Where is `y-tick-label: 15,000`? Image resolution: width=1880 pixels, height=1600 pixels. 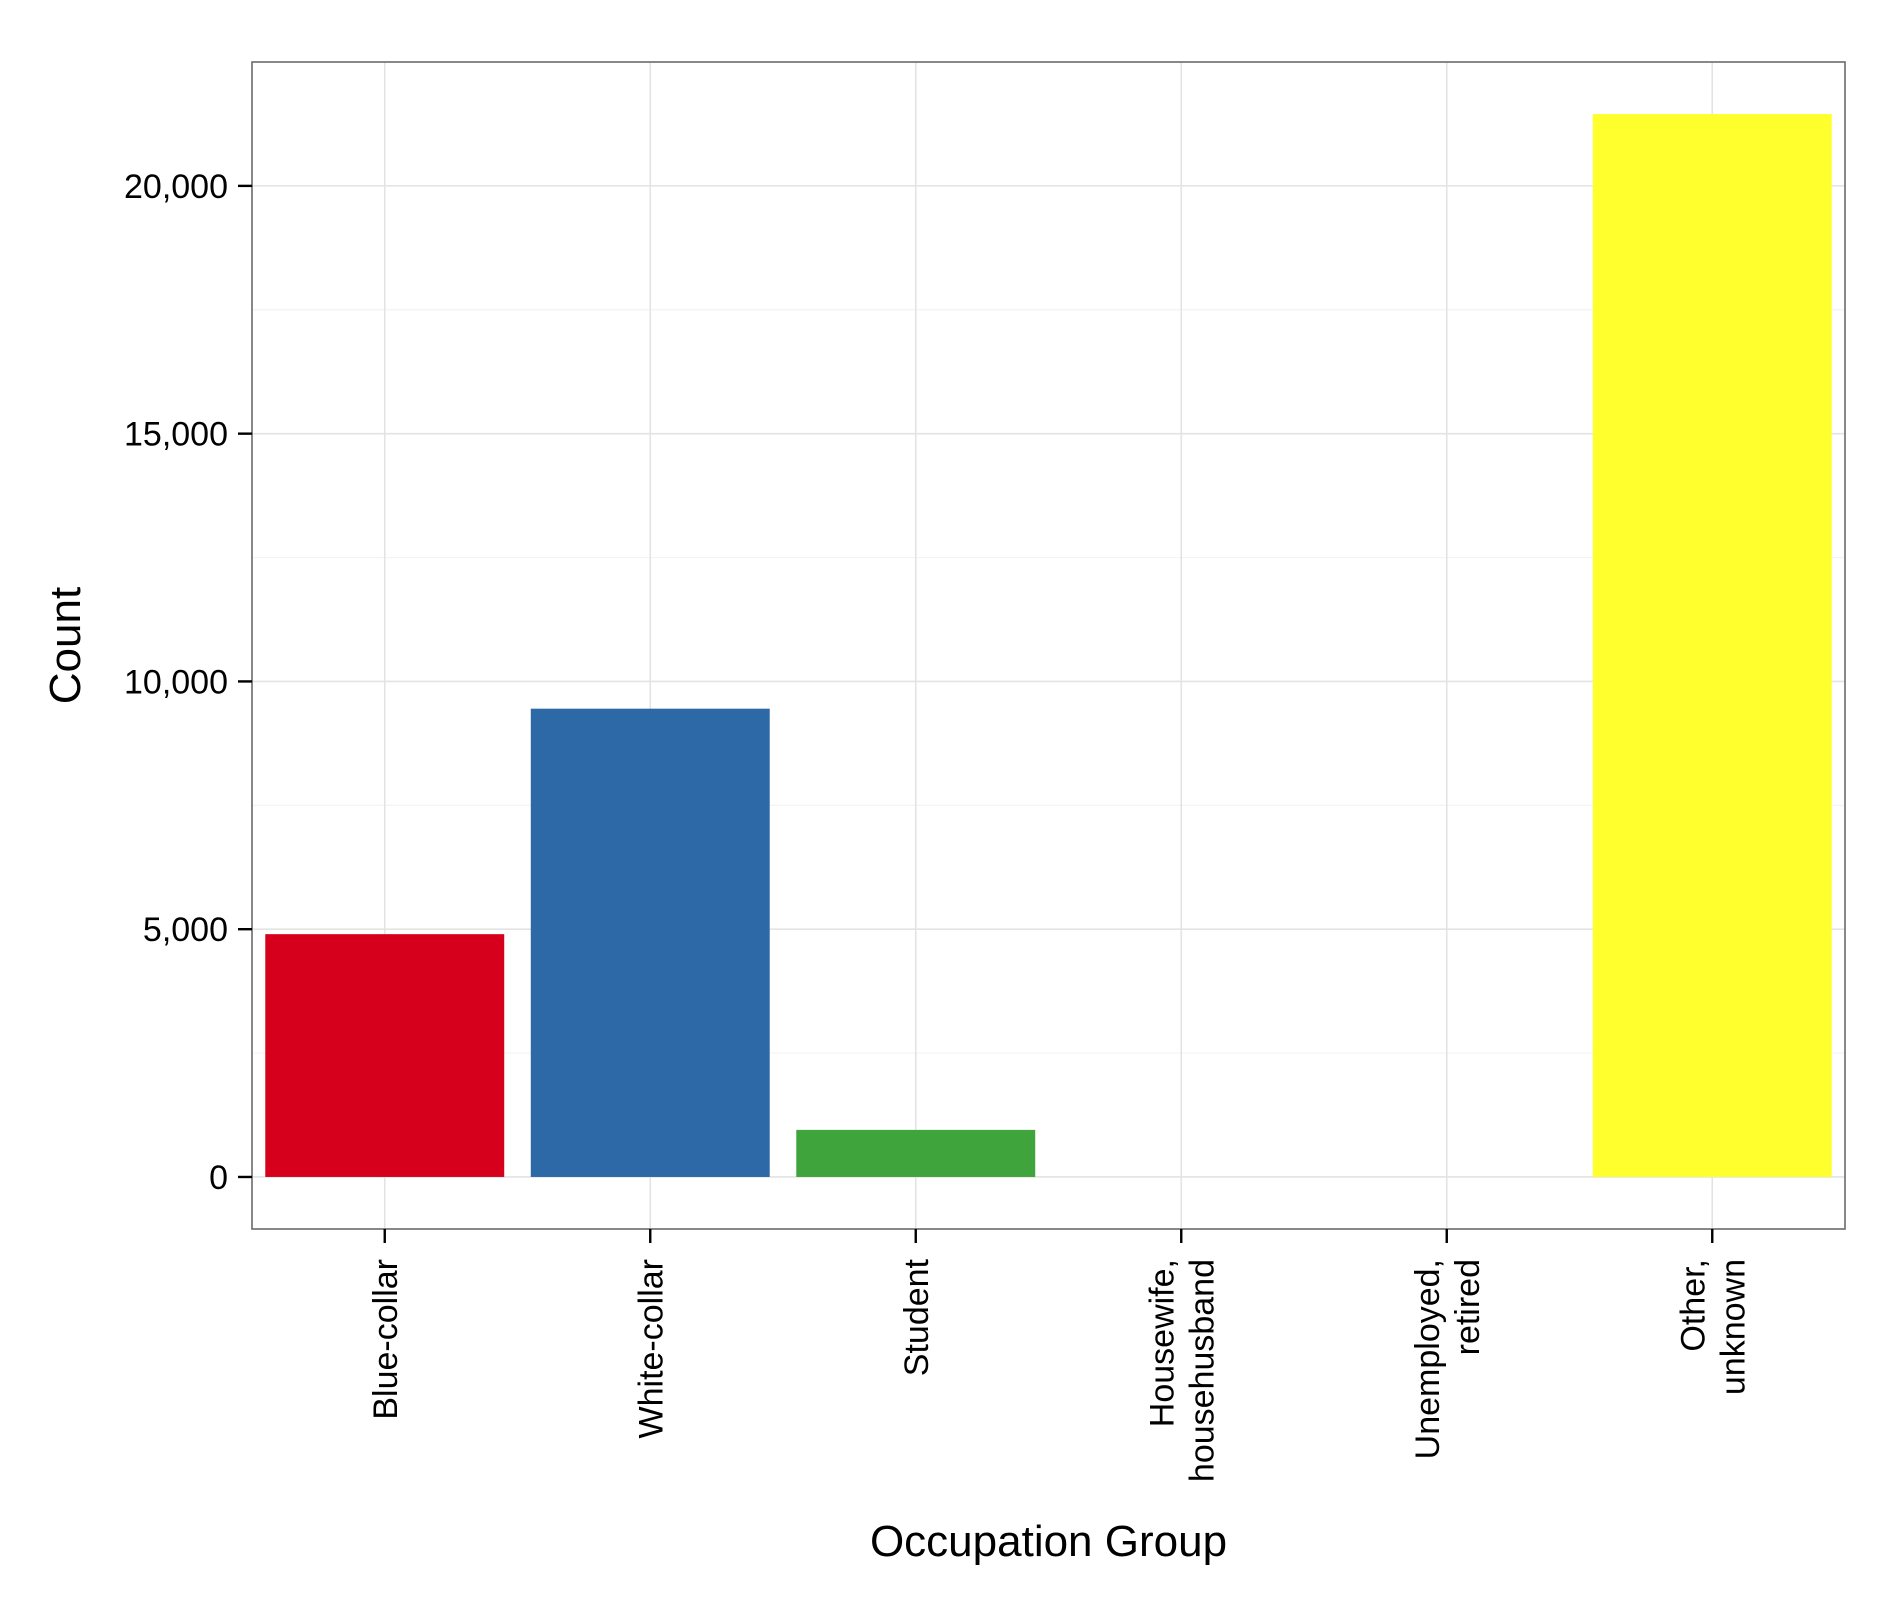 y-tick-label: 15,000 is located at coordinates (176, 435).